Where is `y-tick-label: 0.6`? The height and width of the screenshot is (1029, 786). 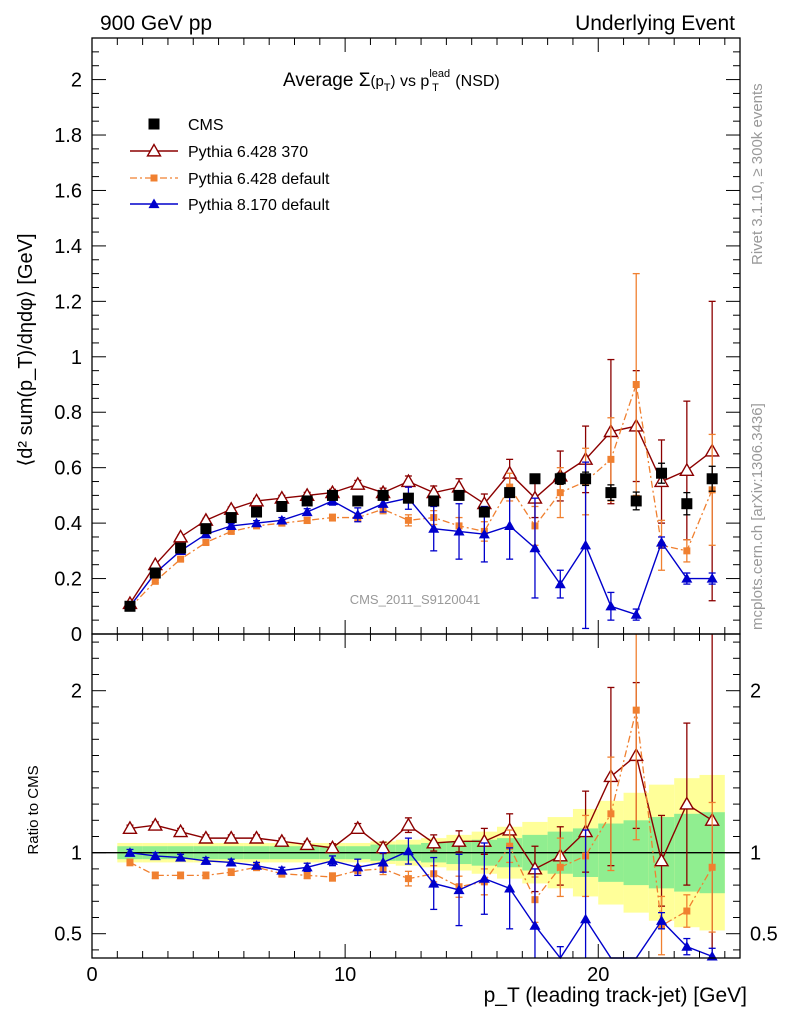 y-tick-label: 0.6 is located at coordinates (68, 469).